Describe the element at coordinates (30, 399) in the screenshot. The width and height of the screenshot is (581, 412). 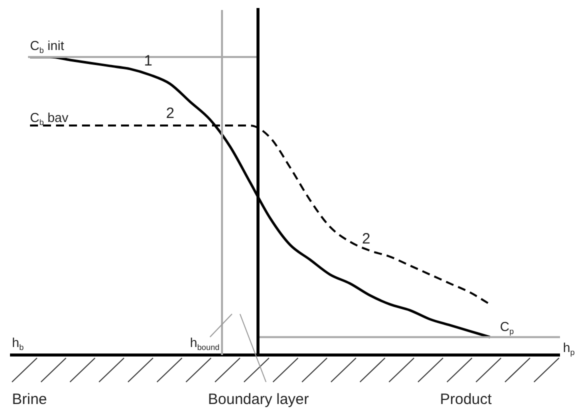
I see `text: Brine` at that location.